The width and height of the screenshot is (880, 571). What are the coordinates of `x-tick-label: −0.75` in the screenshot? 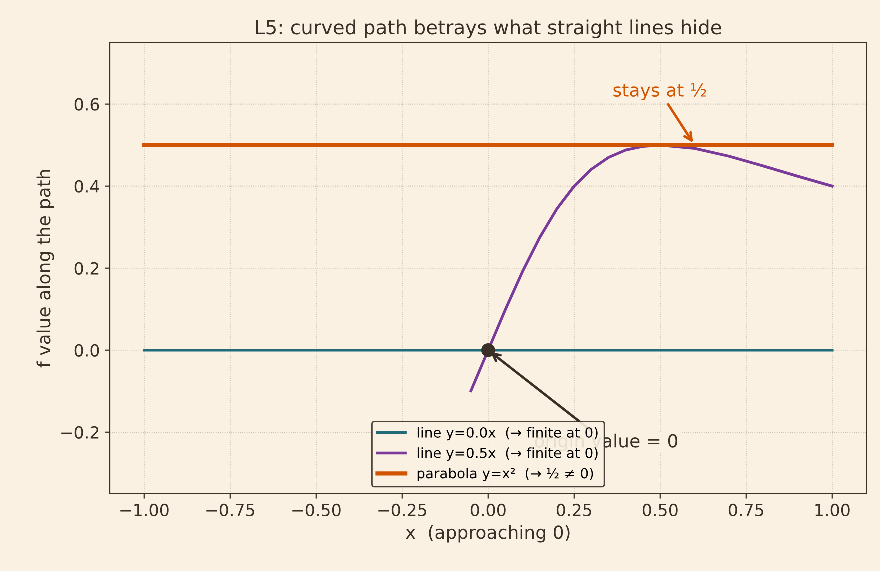 It's located at (230, 510).